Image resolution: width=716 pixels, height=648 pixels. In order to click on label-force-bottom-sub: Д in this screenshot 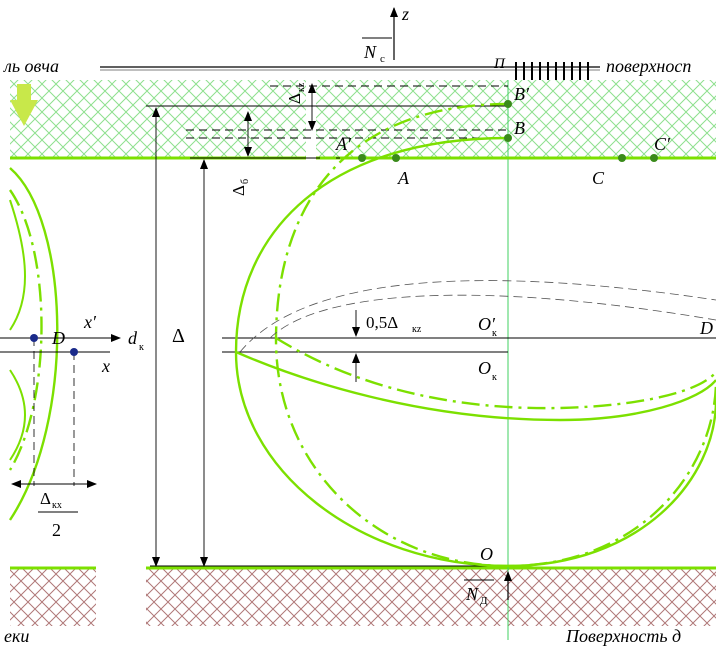, I will do `click(484, 601)`.